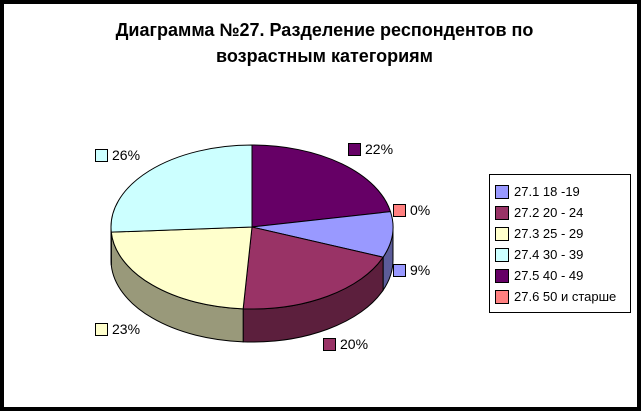 The width and height of the screenshot is (641, 415). I want to click on slice-label-20-24: 20%, so click(345, 344).